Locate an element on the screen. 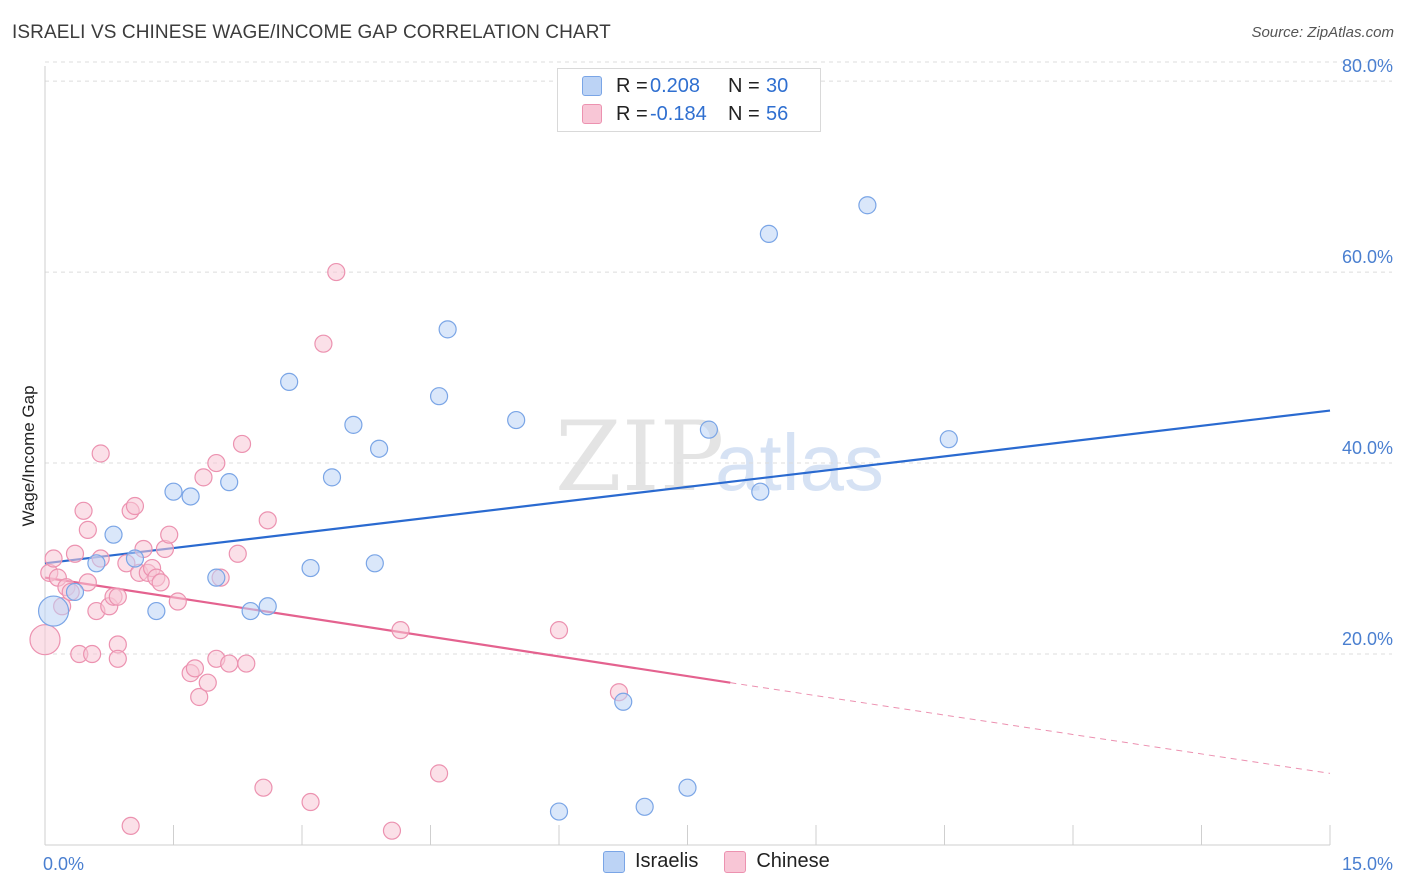  r-value: 0.208 is located at coordinates (675, 85).